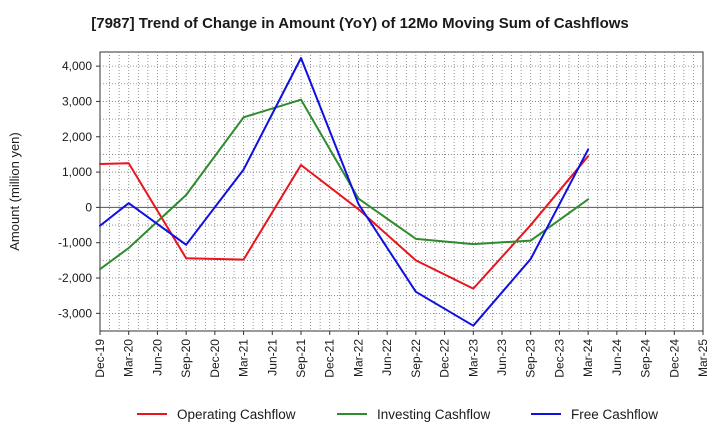 The height and width of the screenshot is (440, 720). I want to click on x-tick-label: Jun-23, so click(502, 357).